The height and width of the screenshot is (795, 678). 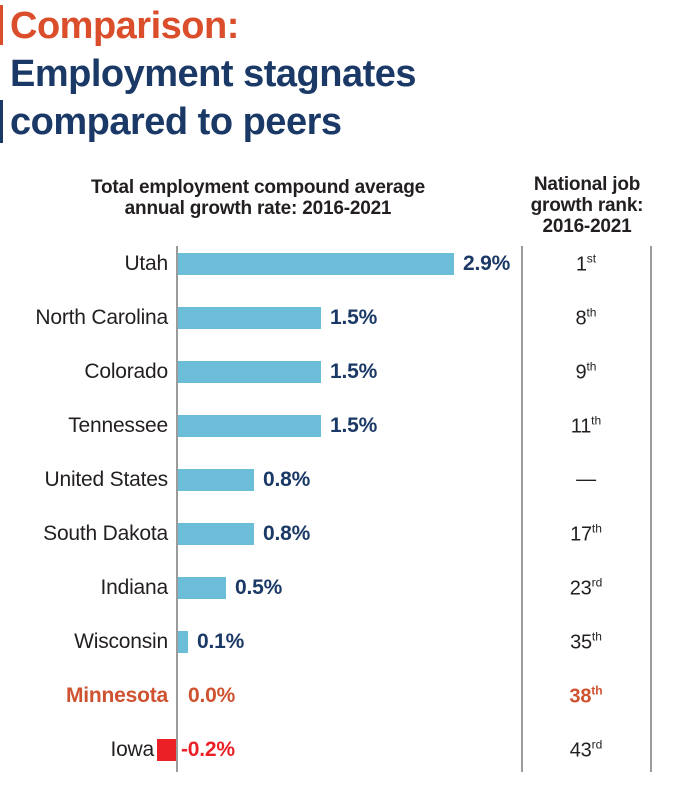 What do you see at coordinates (101, 317) in the screenshot?
I see `row-label: North Carolina` at bounding box center [101, 317].